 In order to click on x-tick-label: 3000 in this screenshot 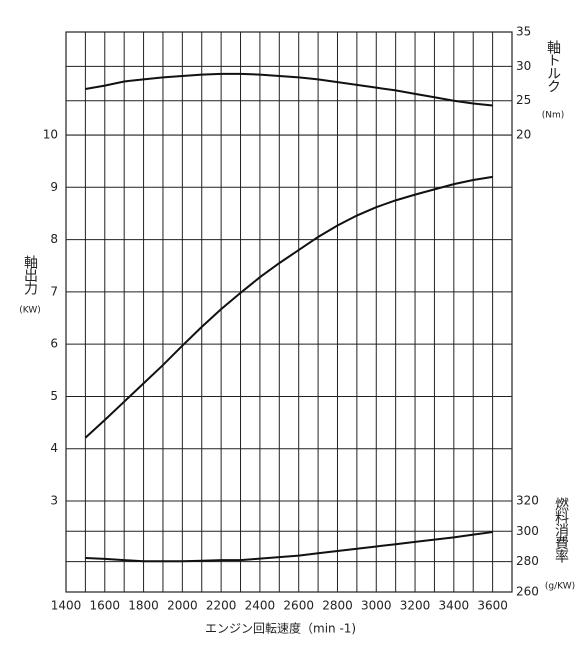, I will do `click(376, 606)`.